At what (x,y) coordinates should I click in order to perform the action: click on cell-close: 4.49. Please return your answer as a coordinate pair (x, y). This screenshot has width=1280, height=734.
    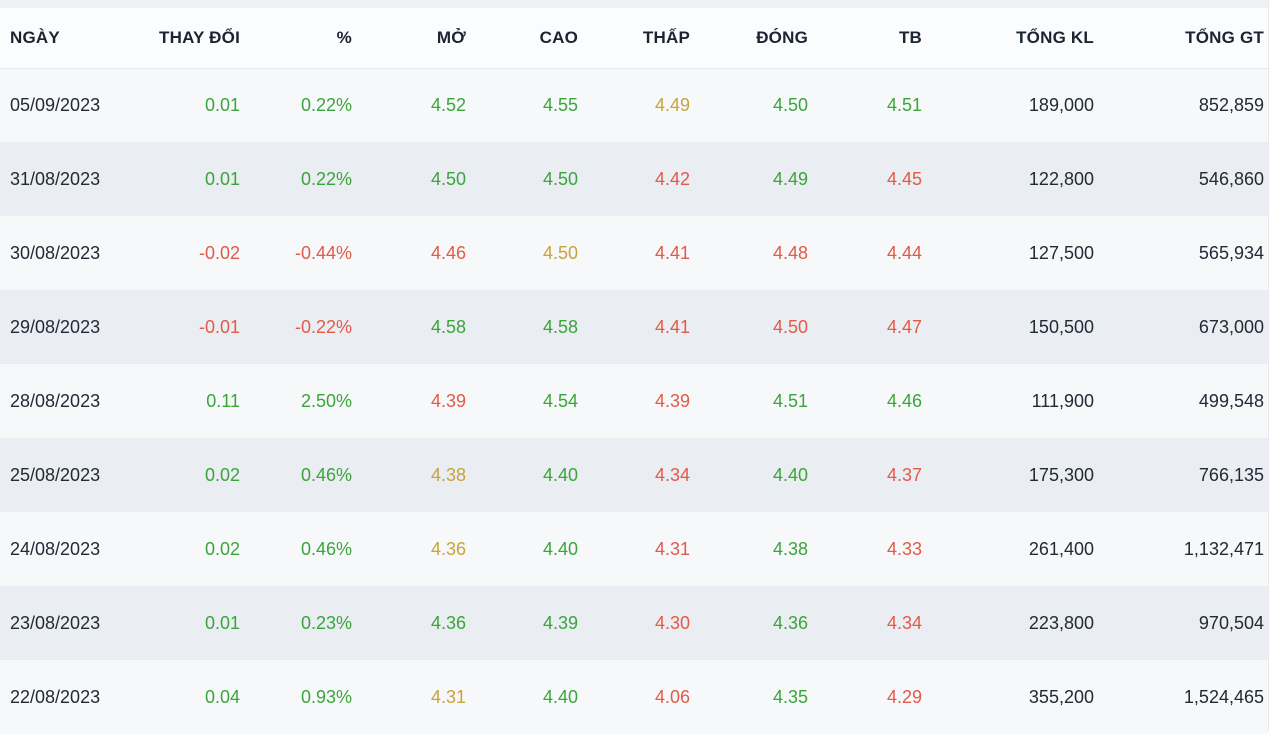
    Looking at the image, I should click on (761, 179).